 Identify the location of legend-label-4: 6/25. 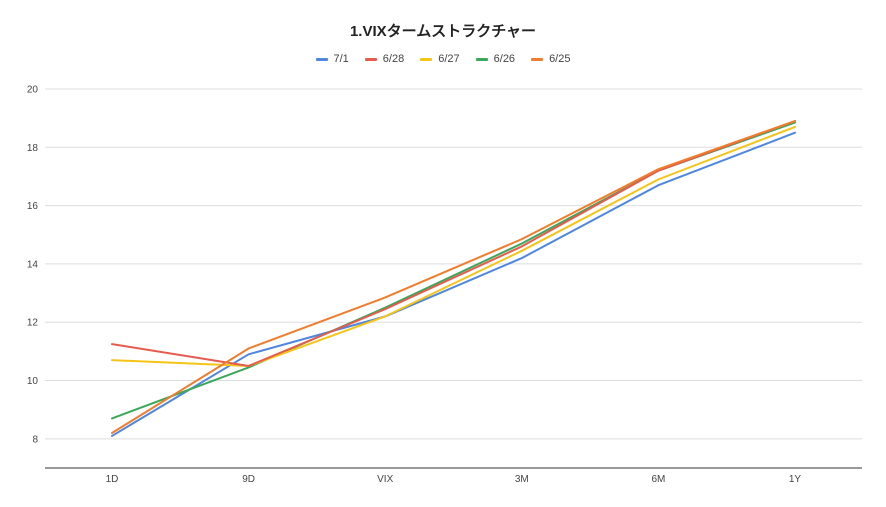
(560, 59).